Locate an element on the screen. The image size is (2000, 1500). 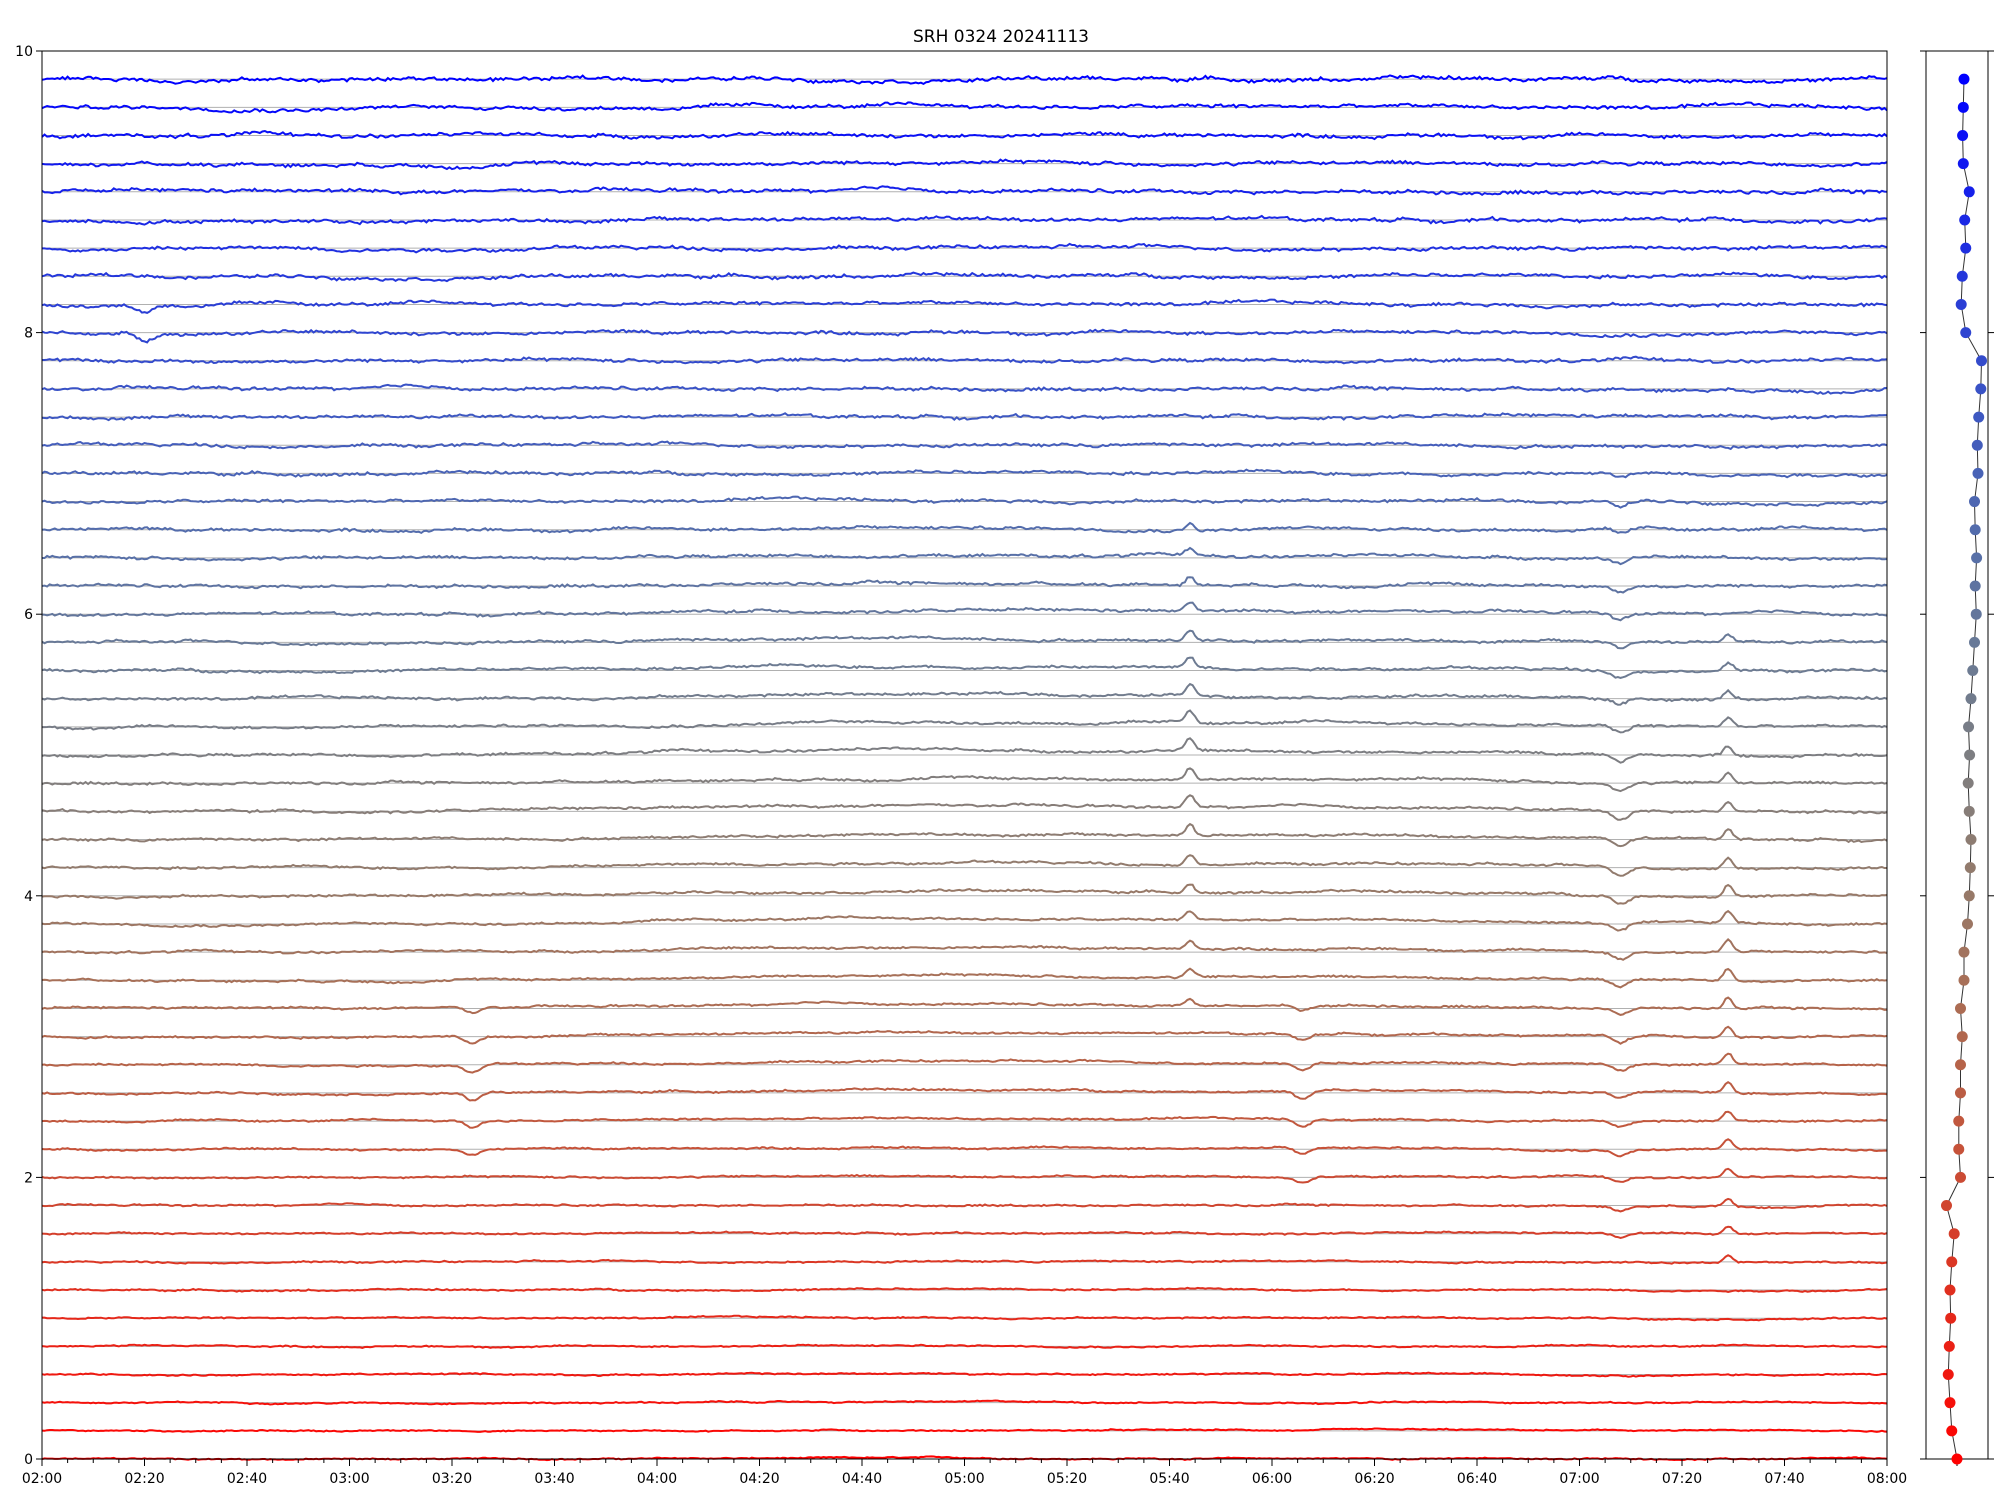
side-plot-panel is located at coordinates (1957, 758).